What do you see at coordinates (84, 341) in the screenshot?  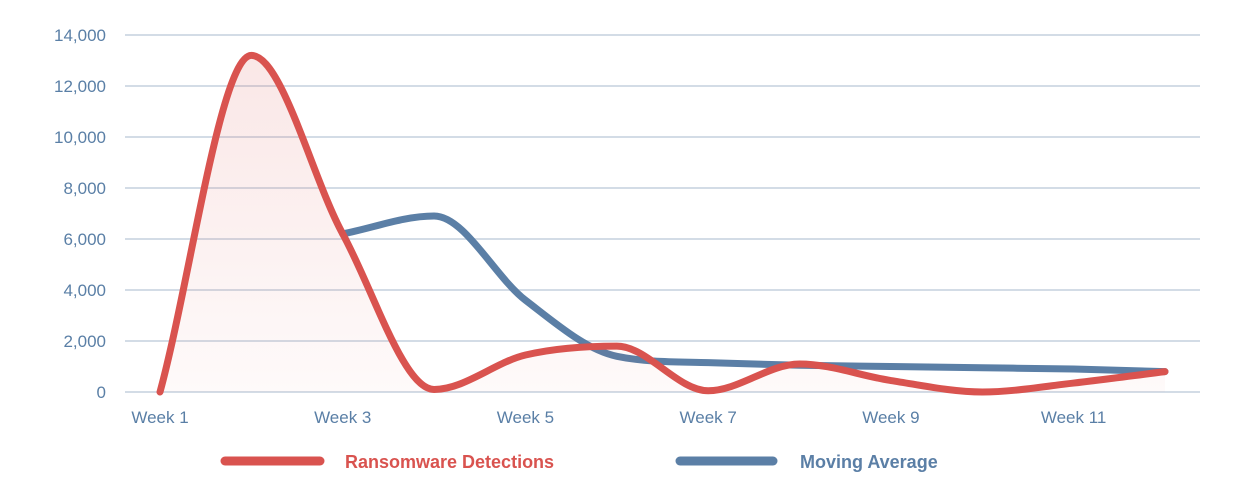 I see `y-tick-label: 2,000` at bounding box center [84, 341].